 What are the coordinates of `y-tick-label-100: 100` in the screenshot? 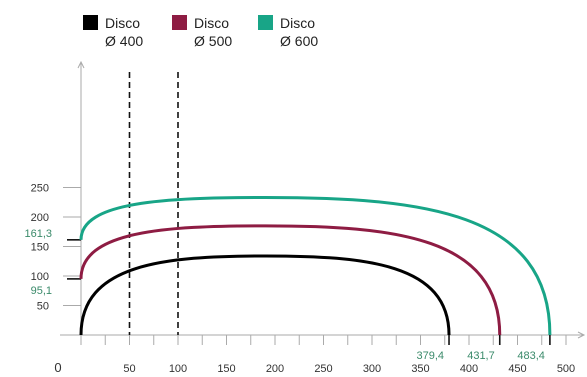 It's located at (40, 277).